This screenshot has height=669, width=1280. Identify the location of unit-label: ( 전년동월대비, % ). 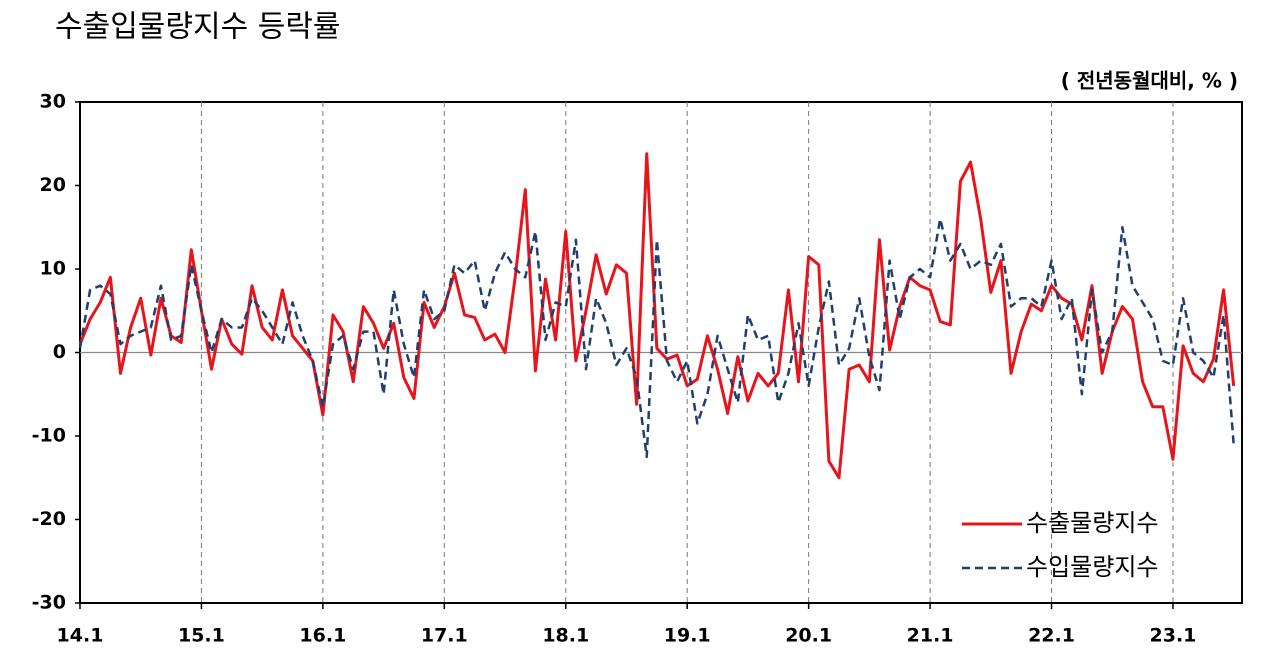
(1149, 81).